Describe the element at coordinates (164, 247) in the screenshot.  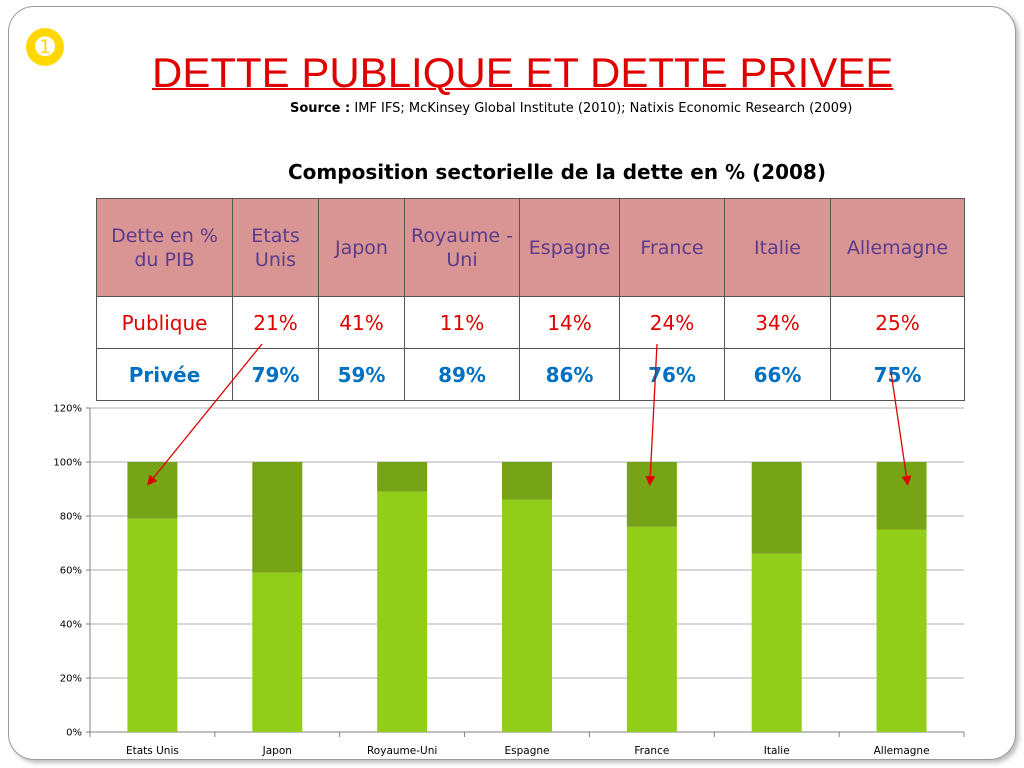
I see `table-header-label: Dette en % du PIB` at that location.